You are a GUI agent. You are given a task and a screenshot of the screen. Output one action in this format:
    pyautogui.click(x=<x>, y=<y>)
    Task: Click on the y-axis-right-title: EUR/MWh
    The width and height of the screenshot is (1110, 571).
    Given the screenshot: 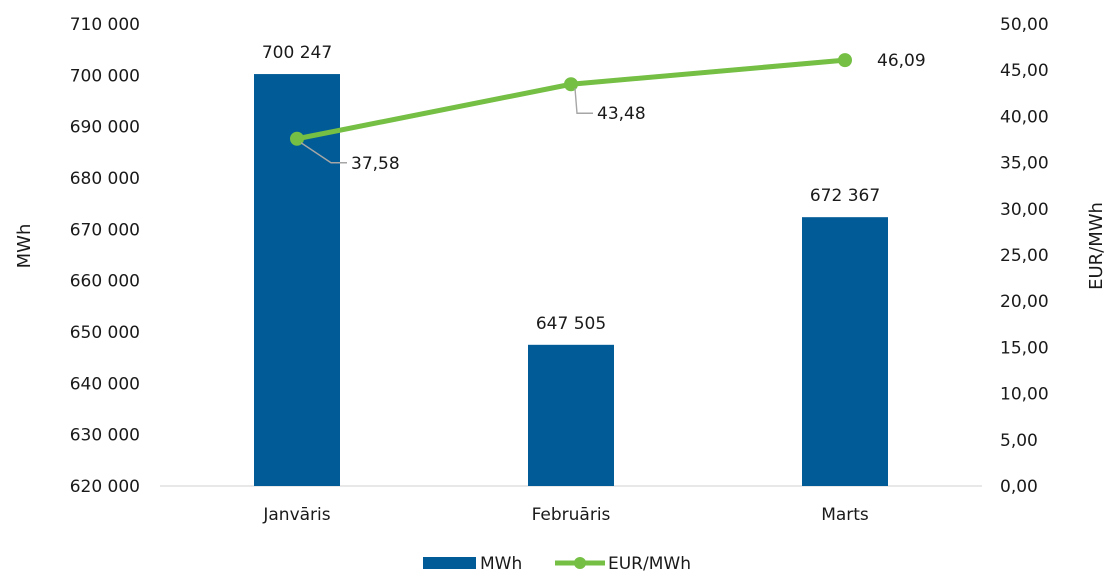 What is the action you would take?
    pyautogui.click(x=1096, y=246)
    